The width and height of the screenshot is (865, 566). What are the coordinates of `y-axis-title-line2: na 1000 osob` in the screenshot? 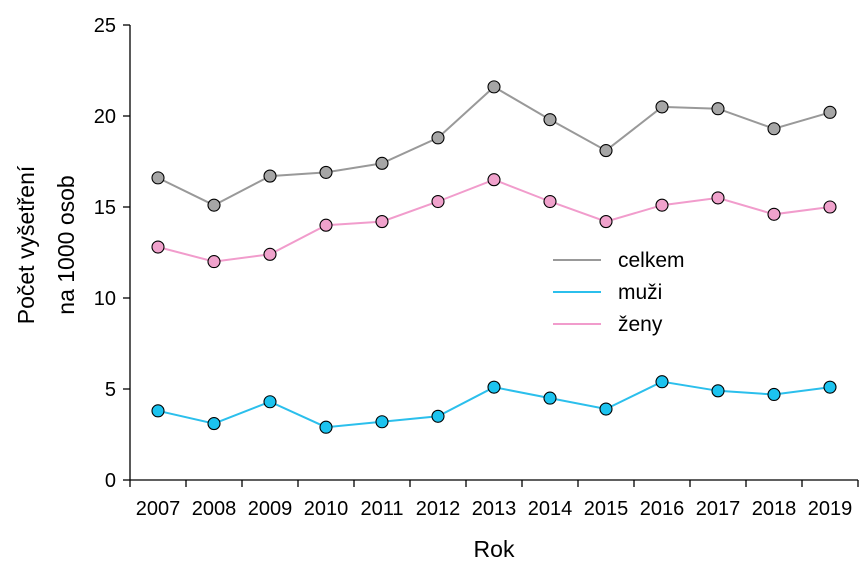 It's located at (66, 244).